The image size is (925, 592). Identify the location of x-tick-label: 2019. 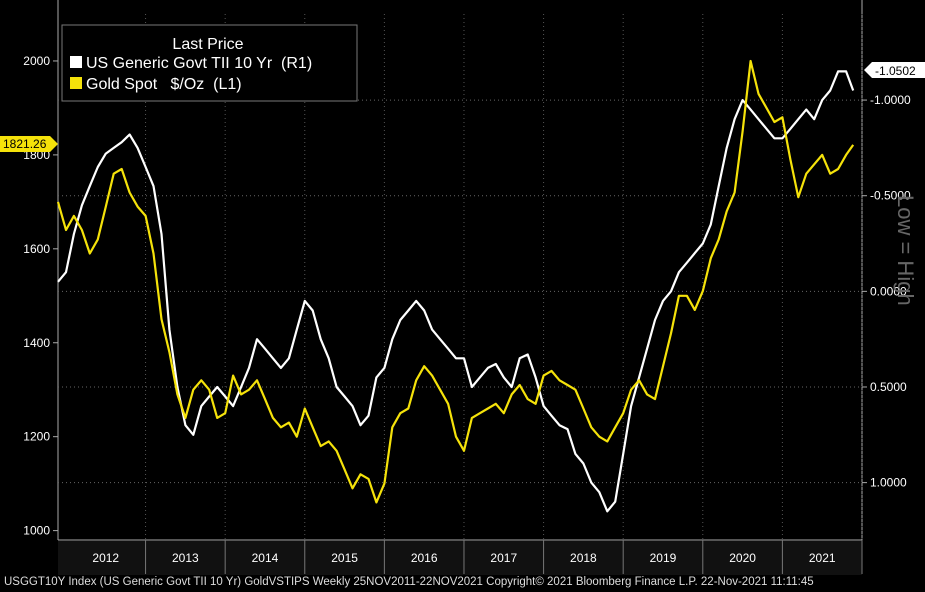
(663, 558).